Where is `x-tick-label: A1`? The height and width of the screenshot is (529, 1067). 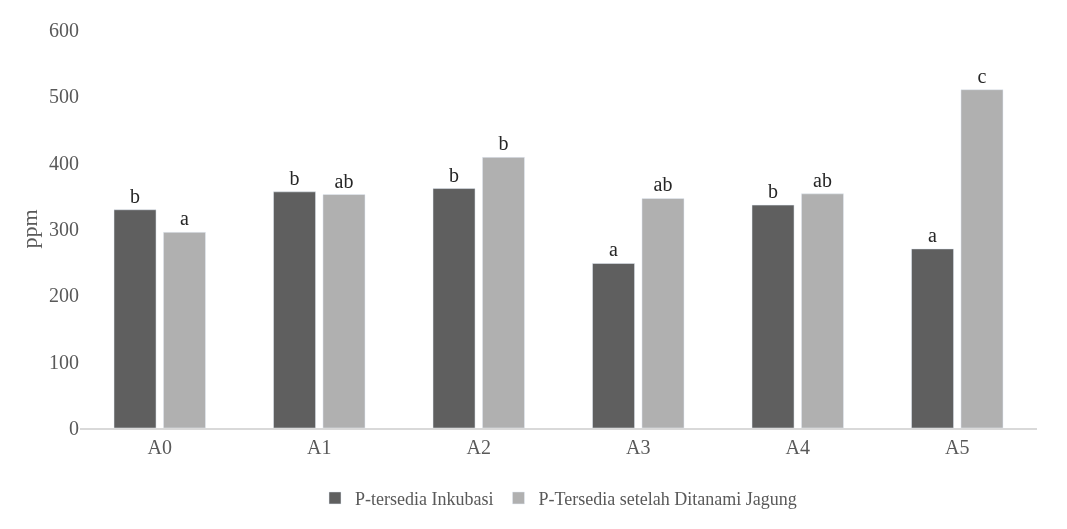
x-tick-label: A1 is located at coordinates (319, 447).